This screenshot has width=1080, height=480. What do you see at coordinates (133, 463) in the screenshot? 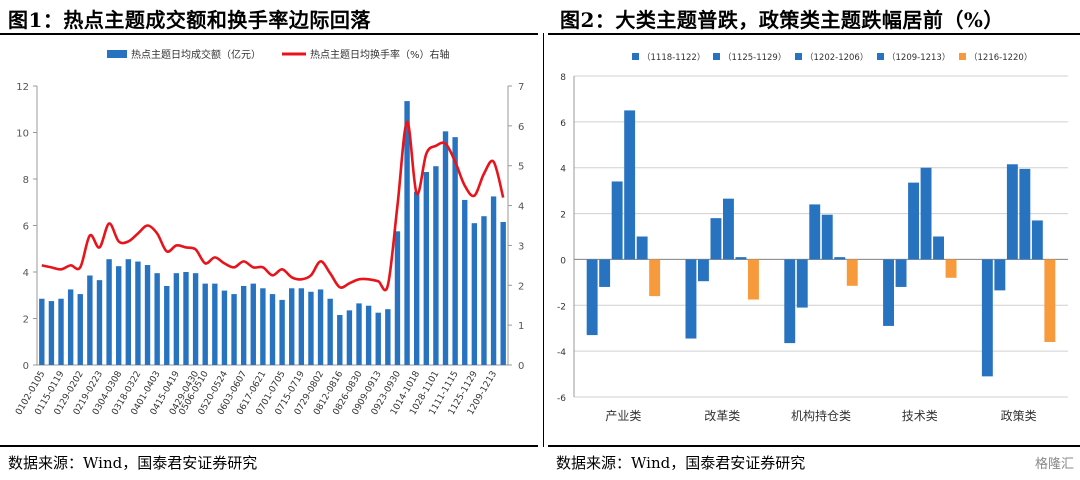
I see `left-source-note: 数据来源：Wind，国泰君安证券研究` at bounding box center [133, 463].